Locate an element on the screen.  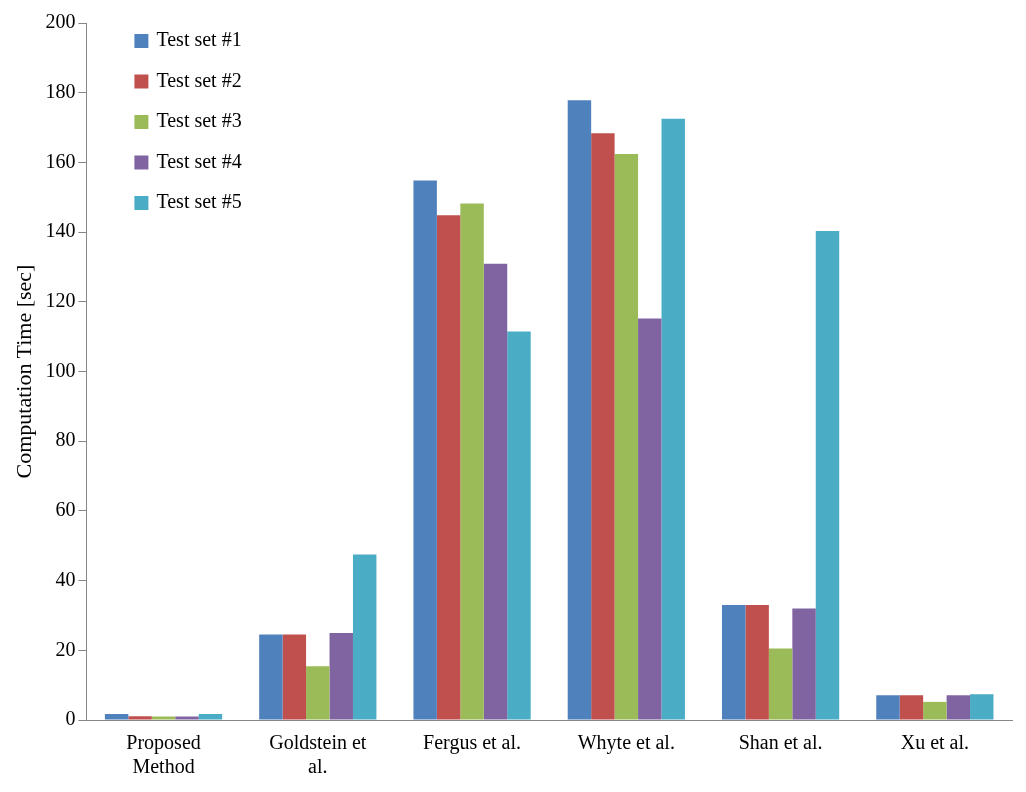
legend-label: Test set #5 is located at coordinates (199, 201).